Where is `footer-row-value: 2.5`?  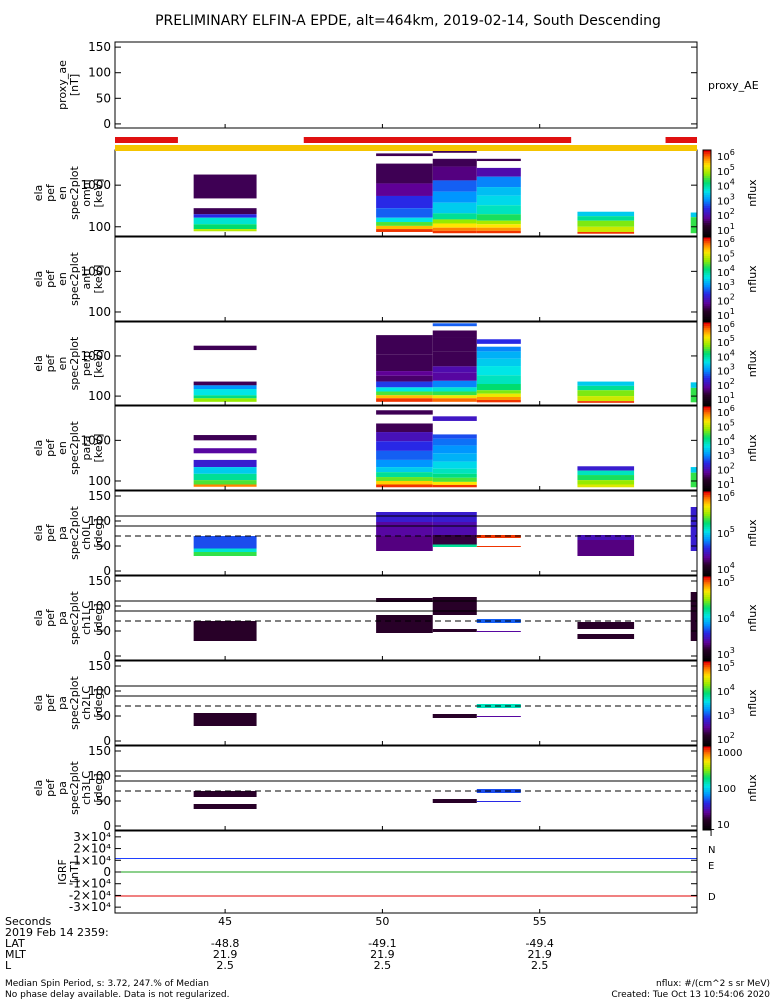
footer-row-value: 2.5 is located at coordinates (383, 965).